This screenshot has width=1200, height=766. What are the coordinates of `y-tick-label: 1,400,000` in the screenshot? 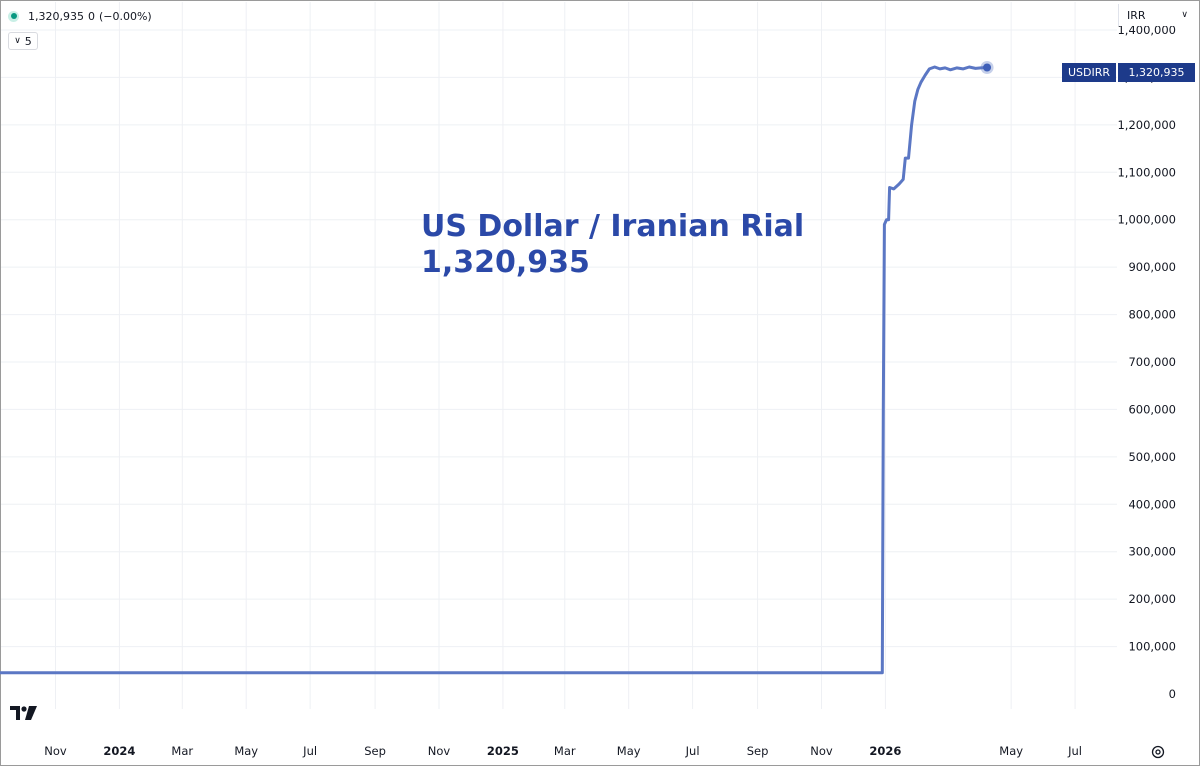 It's located at (1146, 30).